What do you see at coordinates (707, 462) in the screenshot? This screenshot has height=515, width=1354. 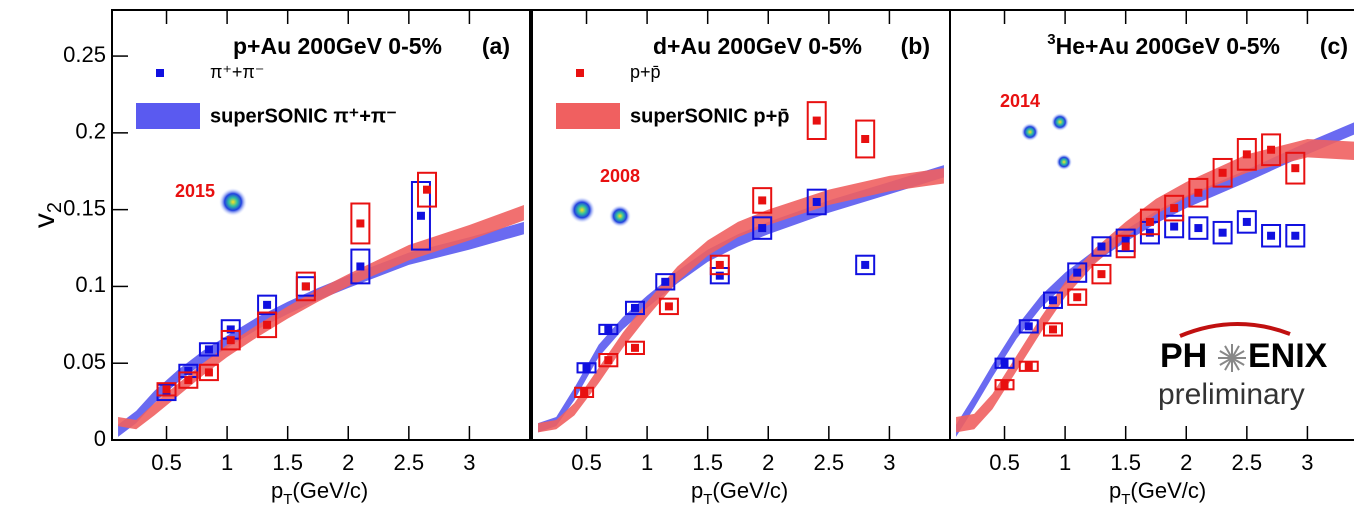 I see `x-tick-label: 1.5` at bounding box center [707, 462].